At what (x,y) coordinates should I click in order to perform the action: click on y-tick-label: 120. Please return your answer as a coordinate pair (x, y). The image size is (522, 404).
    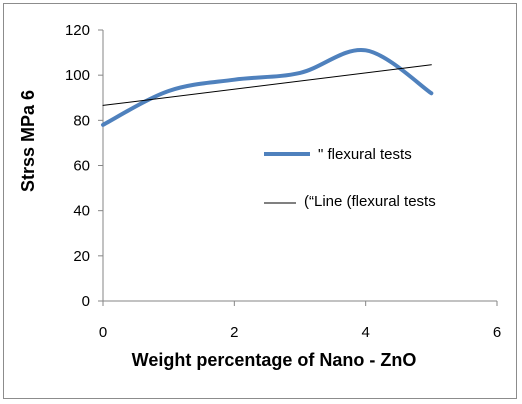
    Looking at the image, I should click on (77, 30).